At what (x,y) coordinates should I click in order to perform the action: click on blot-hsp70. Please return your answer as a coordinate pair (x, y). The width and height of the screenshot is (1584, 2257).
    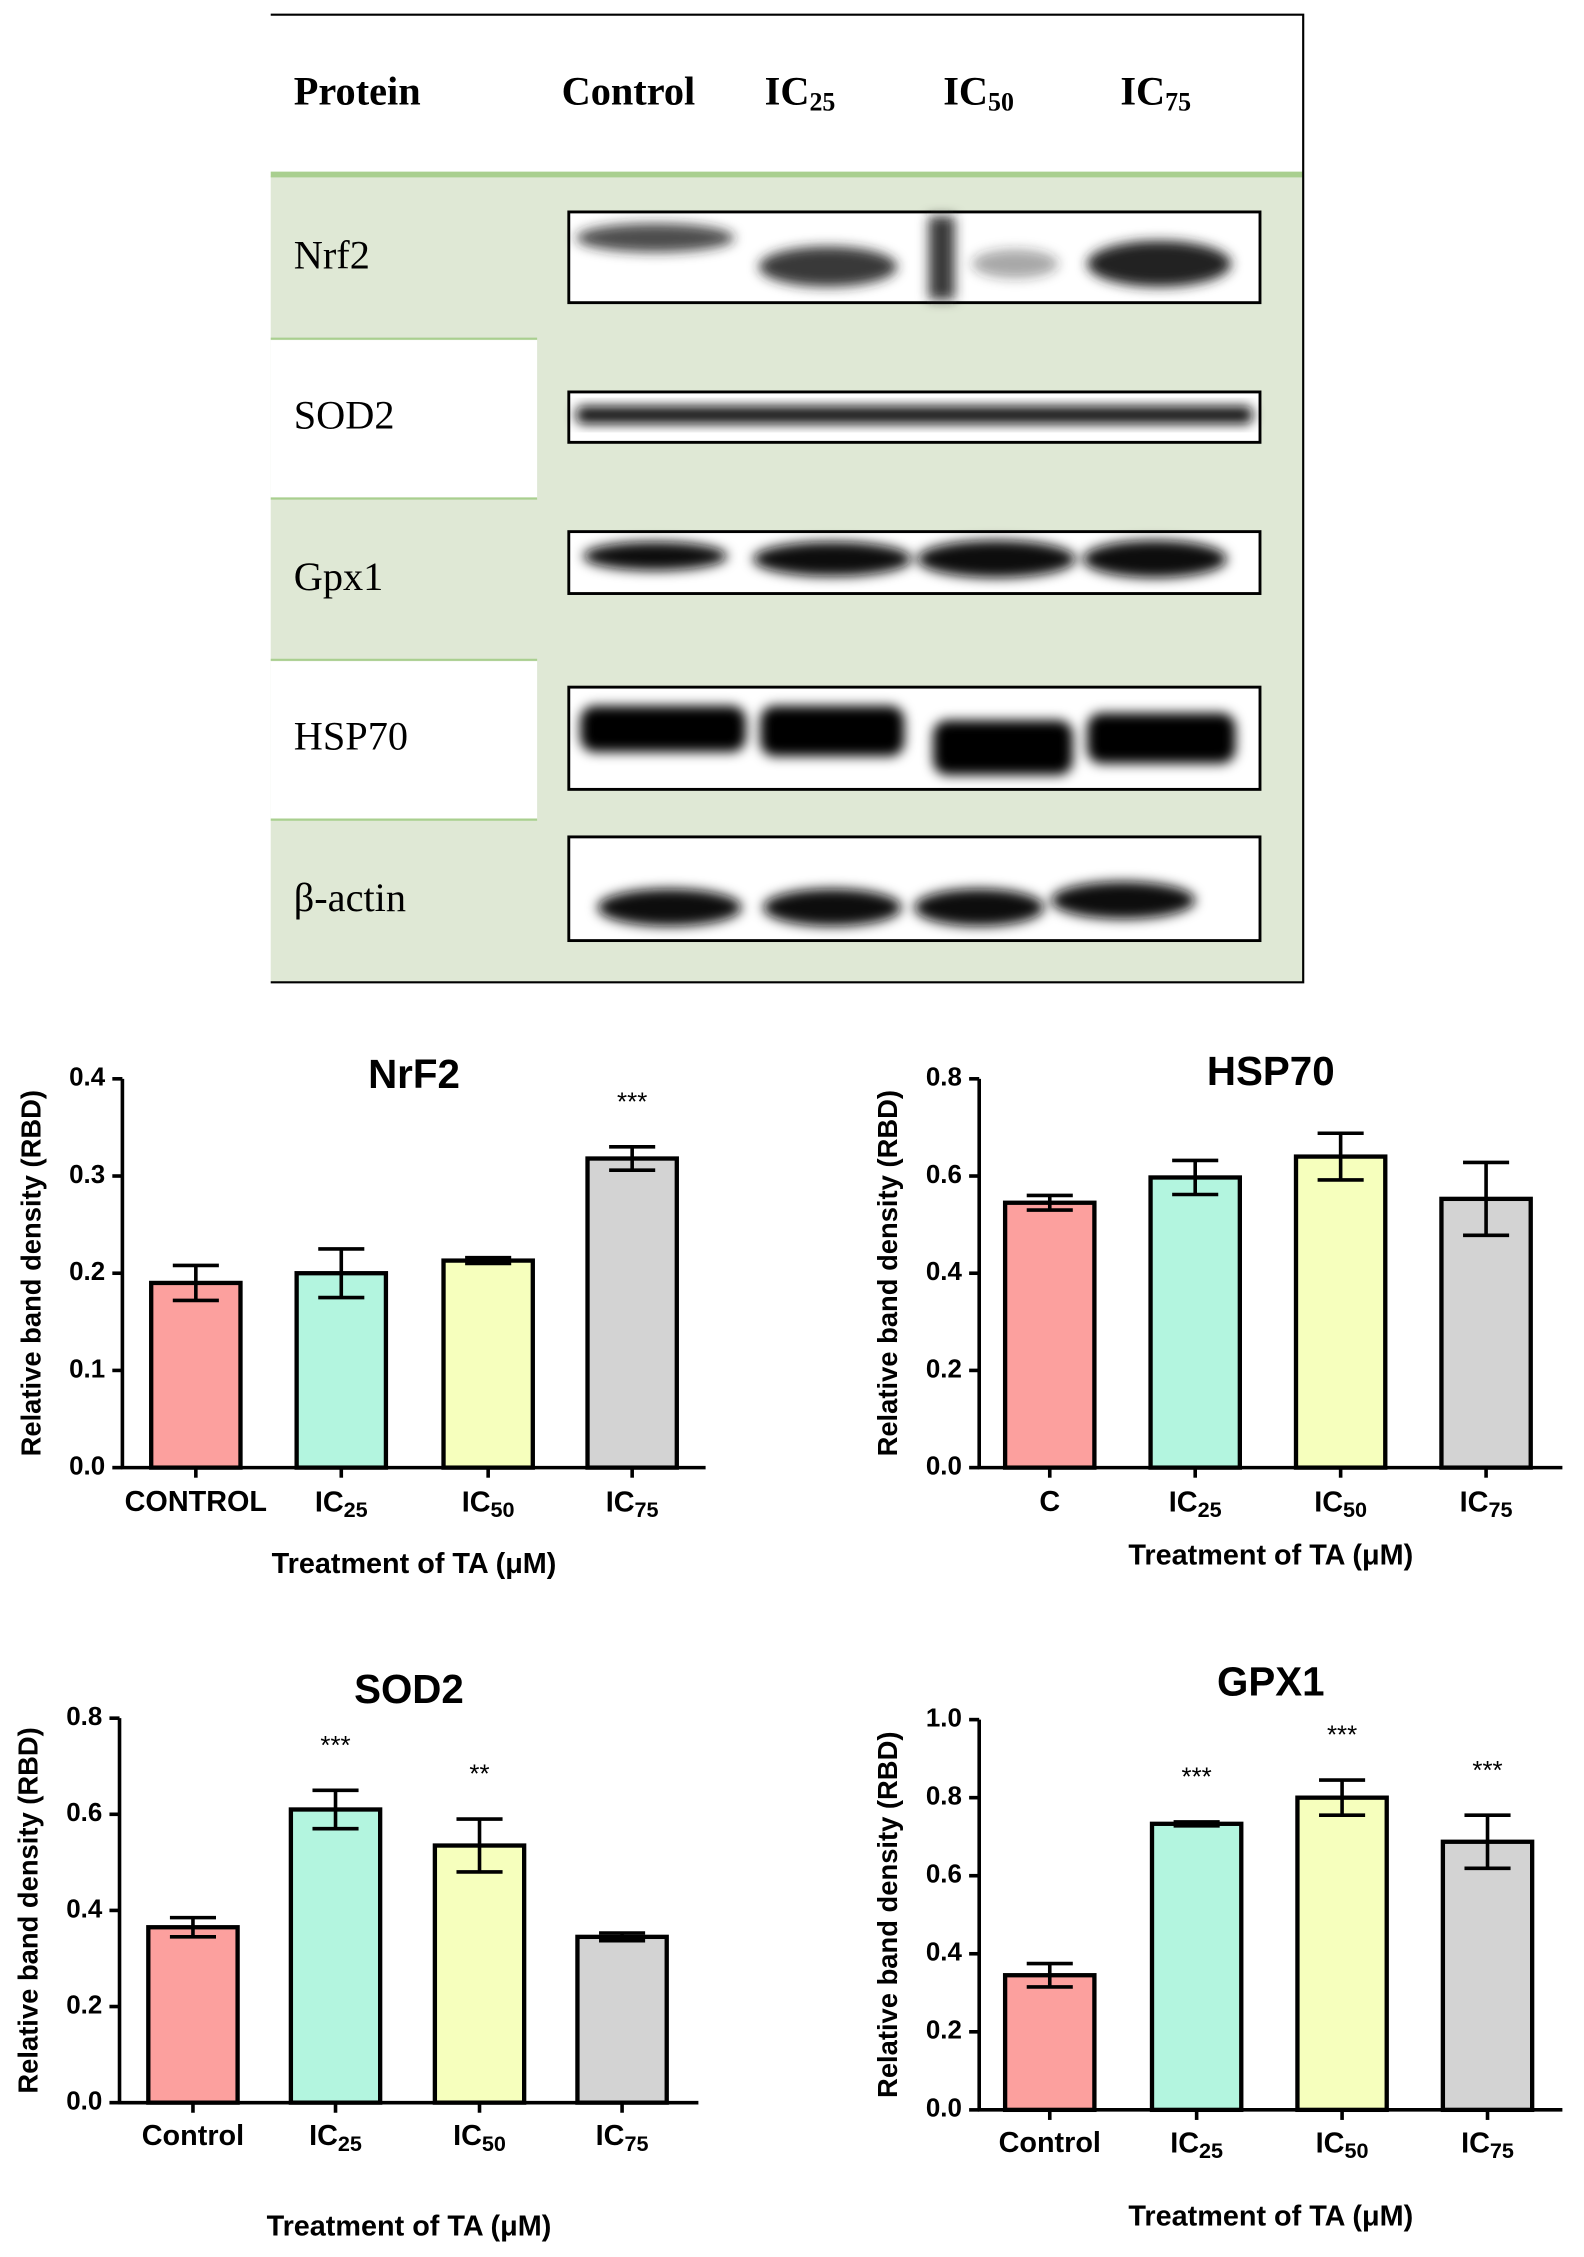
    Looking at the image, I should click on (914, 738).